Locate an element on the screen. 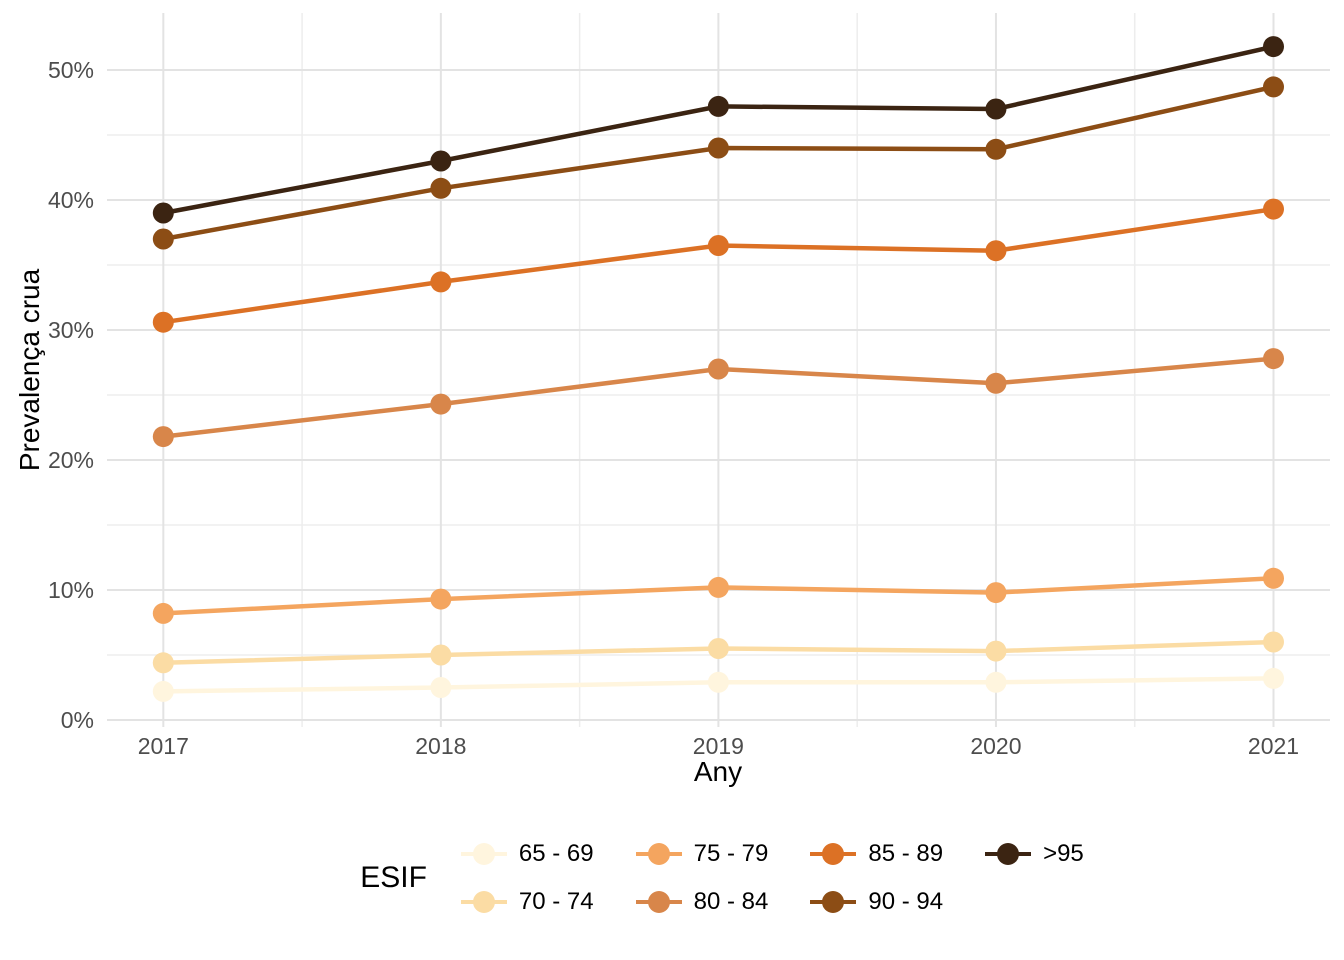 The width and height of the screenshot is (1344, 960). data-point-65-69-2020 is located at coordinates (996, 682).